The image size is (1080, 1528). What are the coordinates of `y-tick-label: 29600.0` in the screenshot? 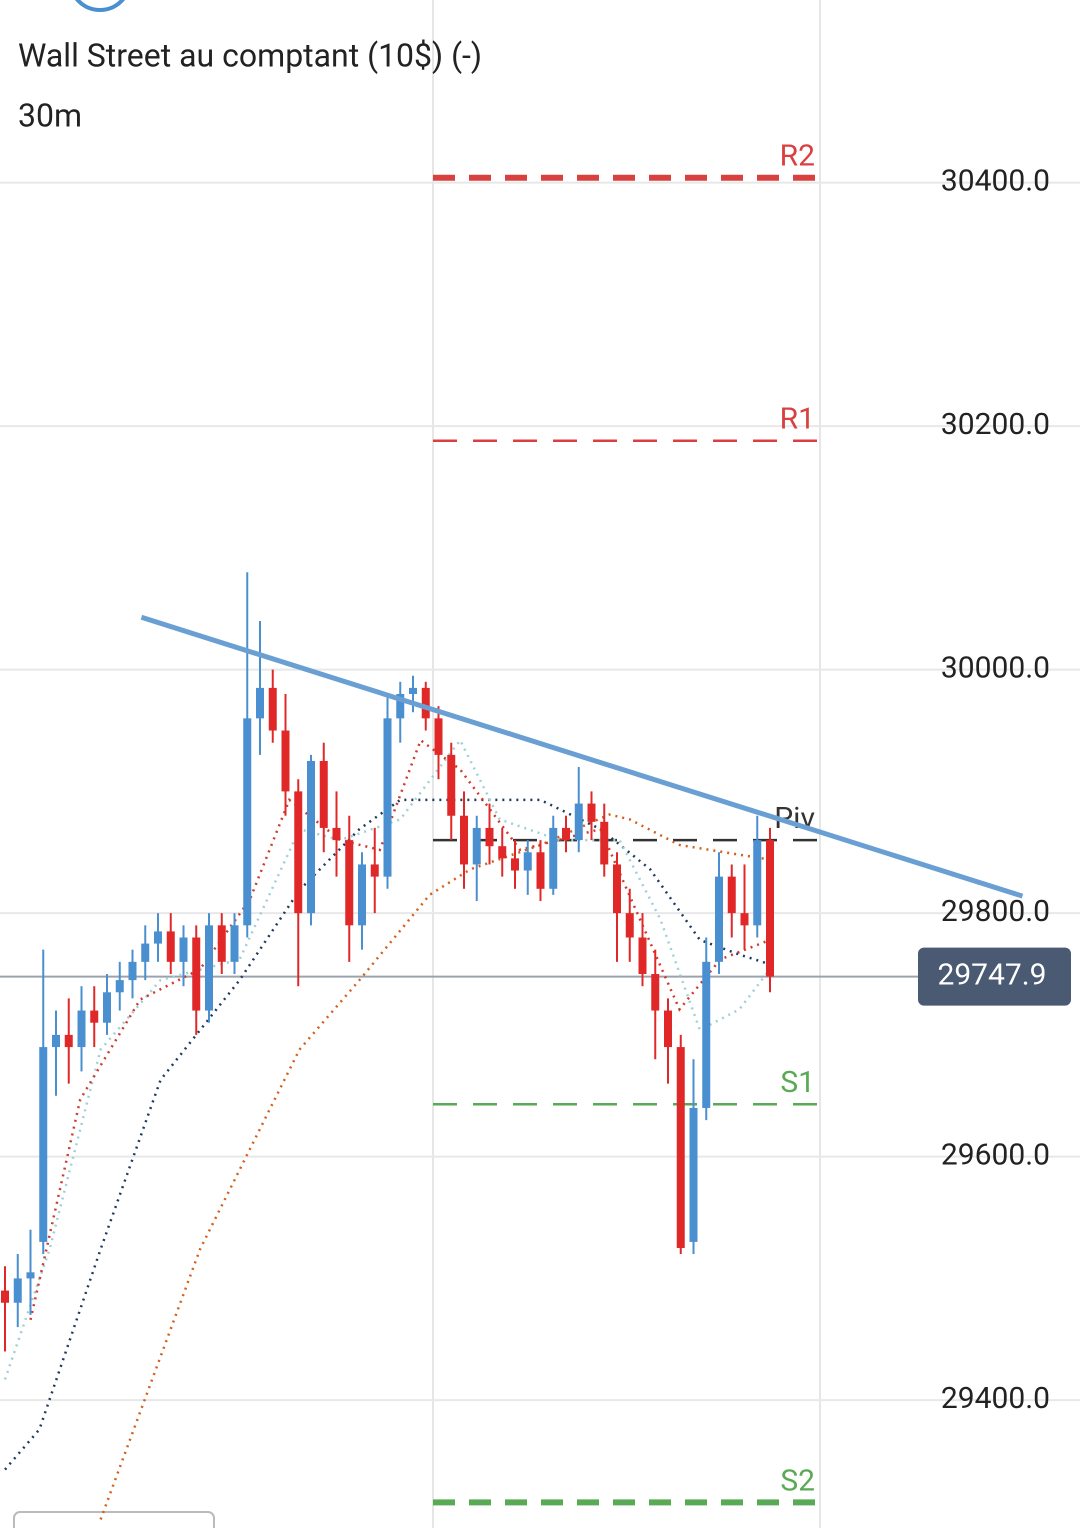 It's located at (995, 1155).